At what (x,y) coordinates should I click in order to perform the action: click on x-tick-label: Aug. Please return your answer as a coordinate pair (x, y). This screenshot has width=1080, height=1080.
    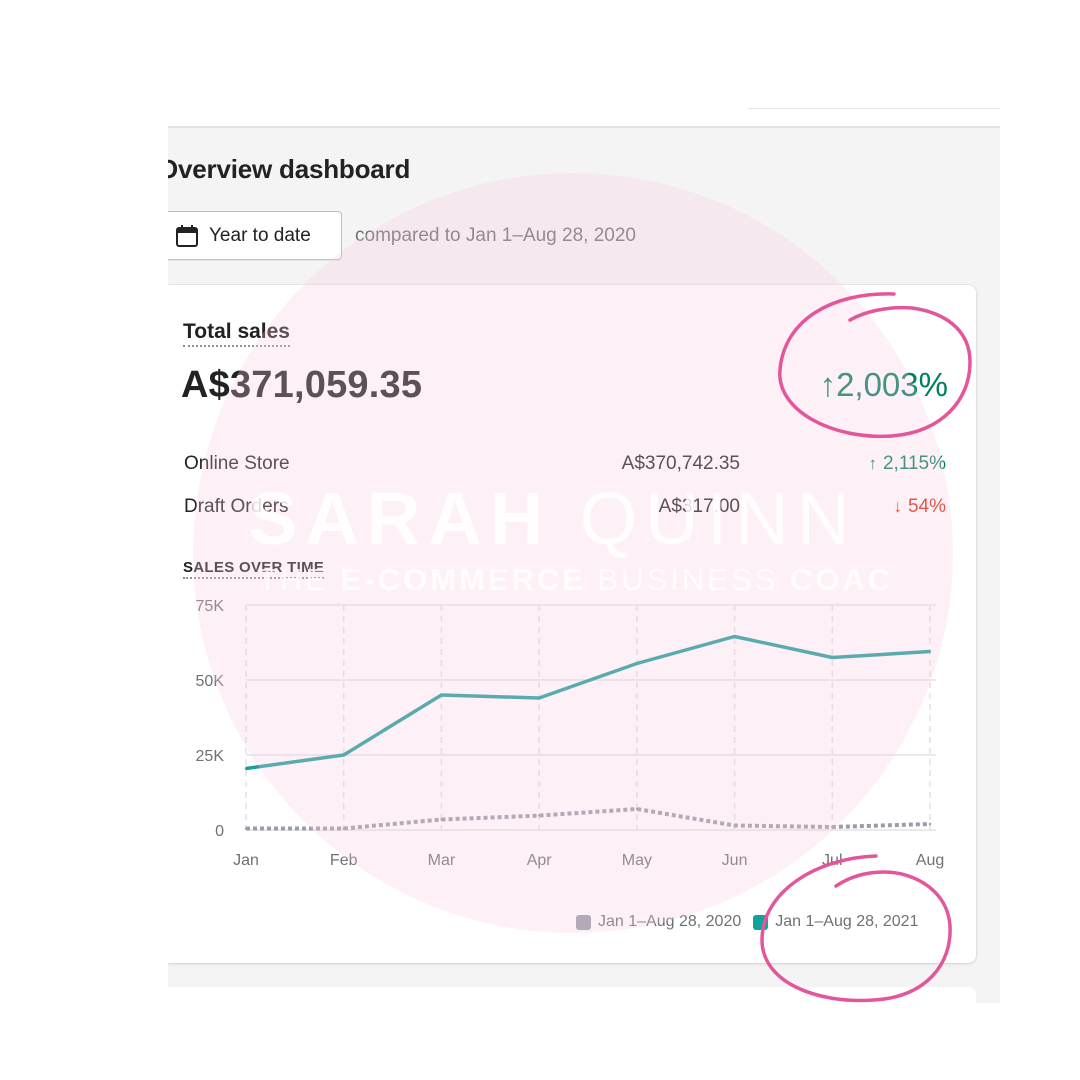
    Looking at the image, I should click on (930, 860).